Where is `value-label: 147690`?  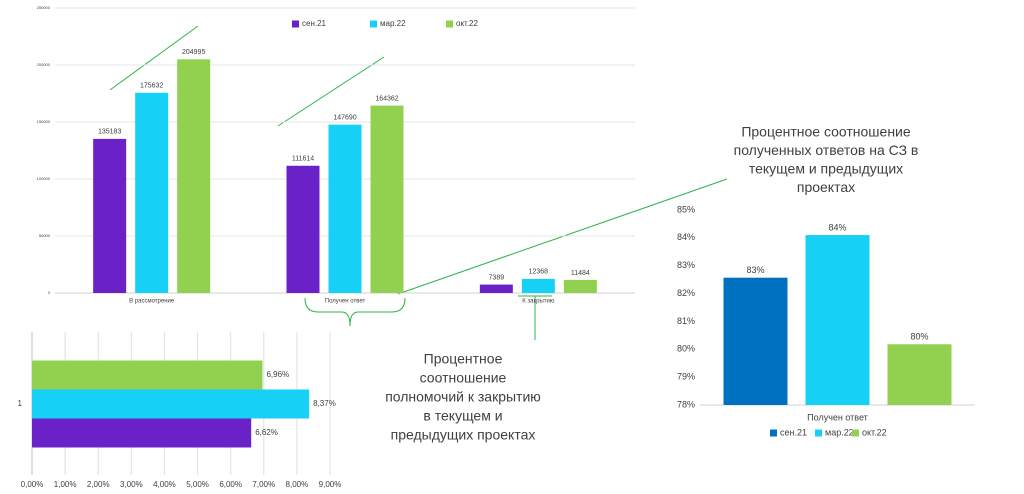
value-label: 147690 is located at coordinates (344, 117).